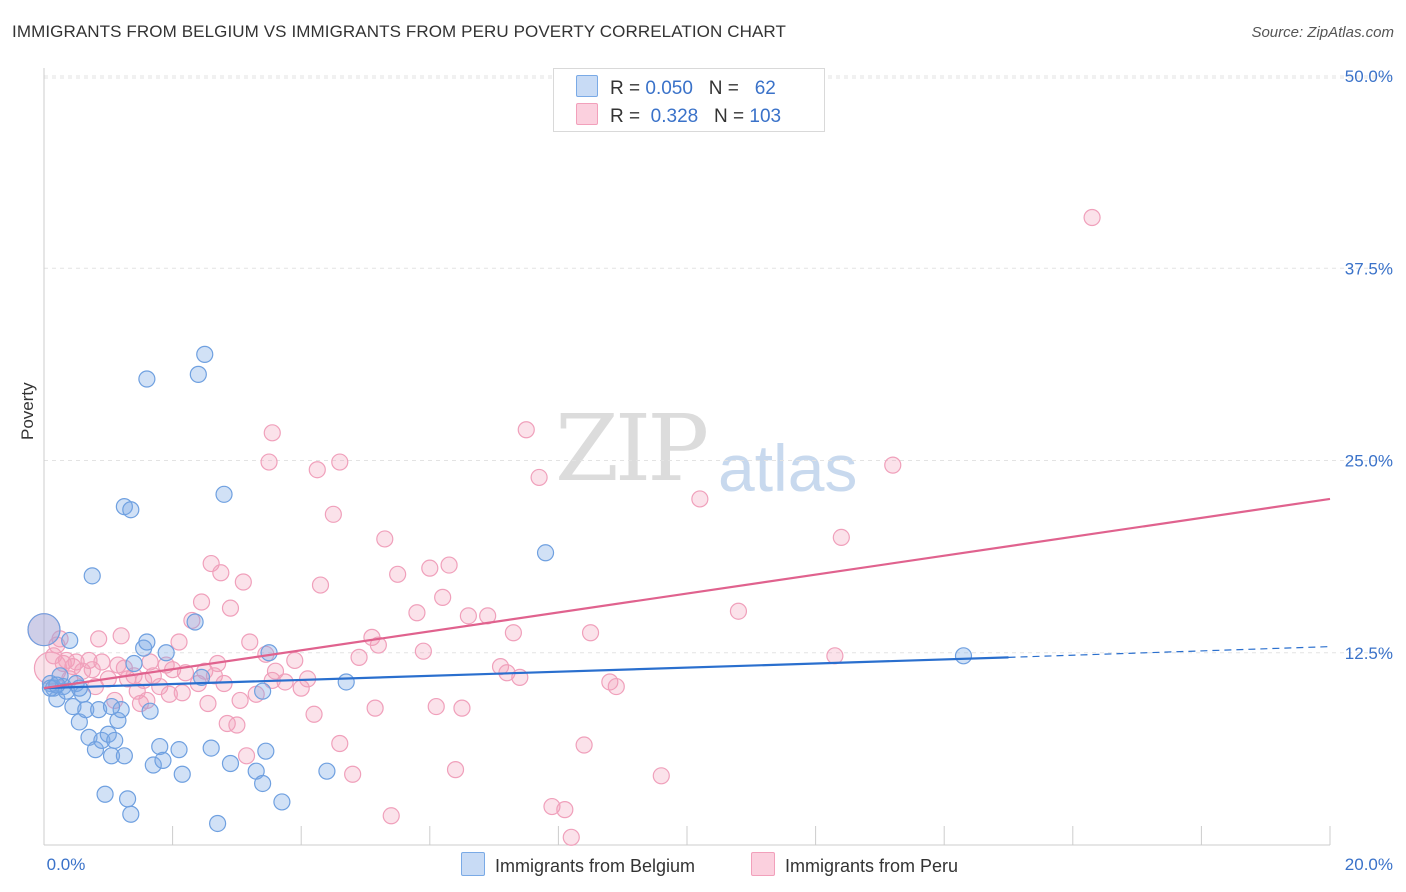 Image resolution: width=1406 pixels, height=892 pixels. Describe the element at coordinates (587, 86) in the screenshot. I see `belgium-swatch` at that location.